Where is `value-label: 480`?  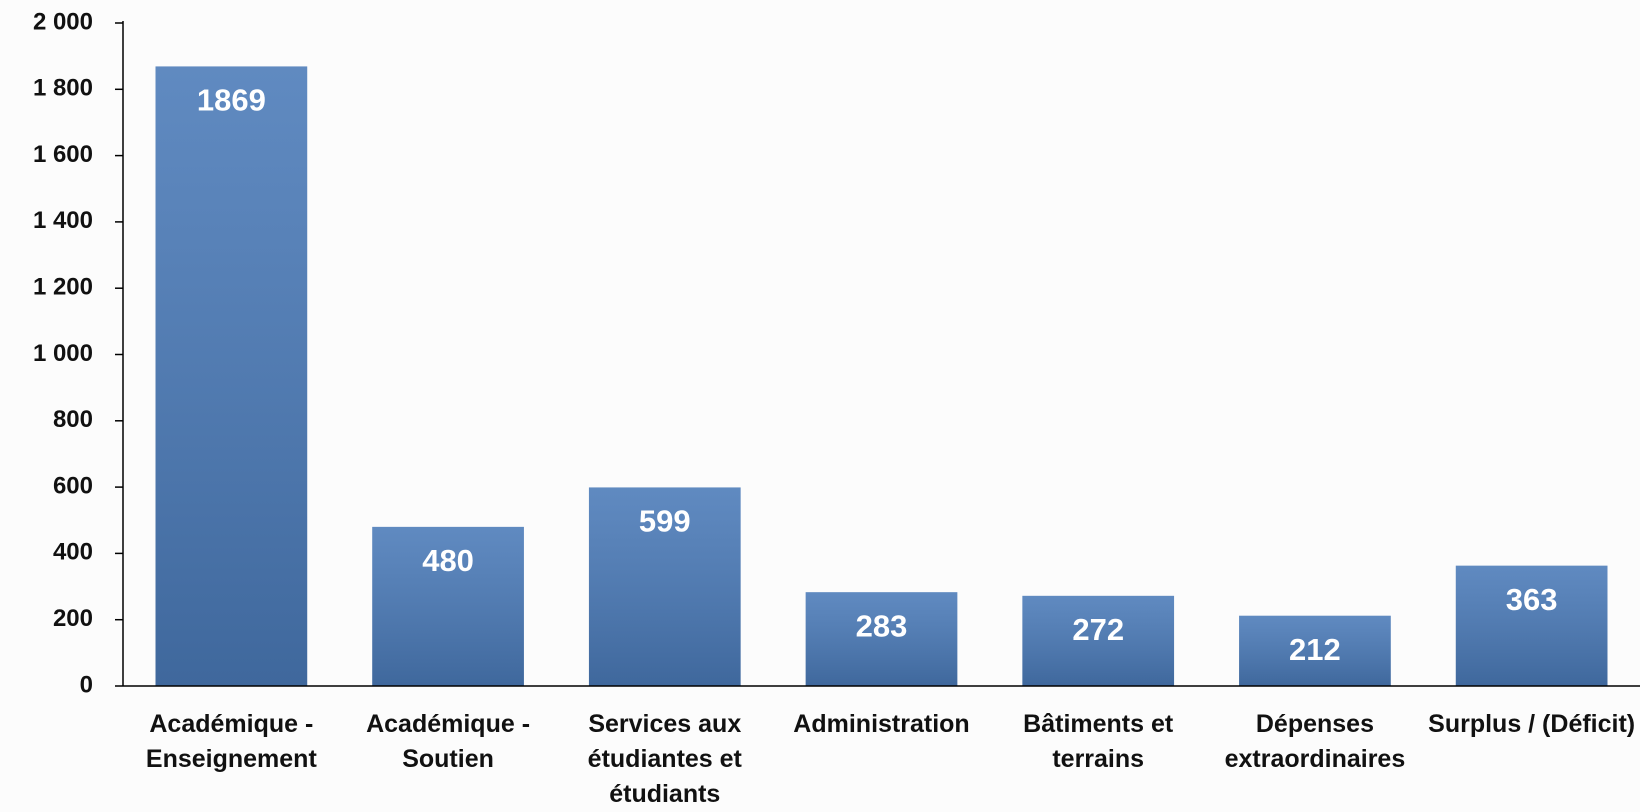 value-label: 480 is located at coordinates (448, 560).